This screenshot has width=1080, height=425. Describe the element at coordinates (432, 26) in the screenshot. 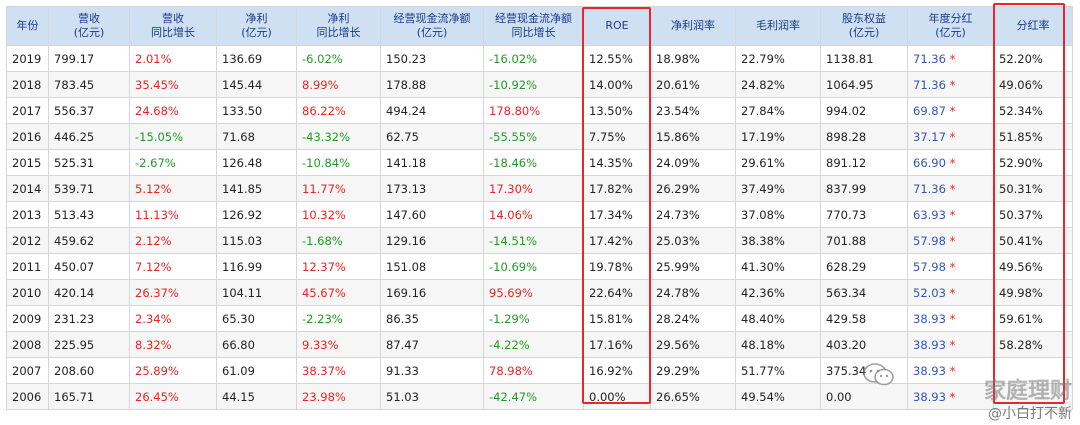

I see `column-header: 经营现金流净额 (亿元)` at that location.